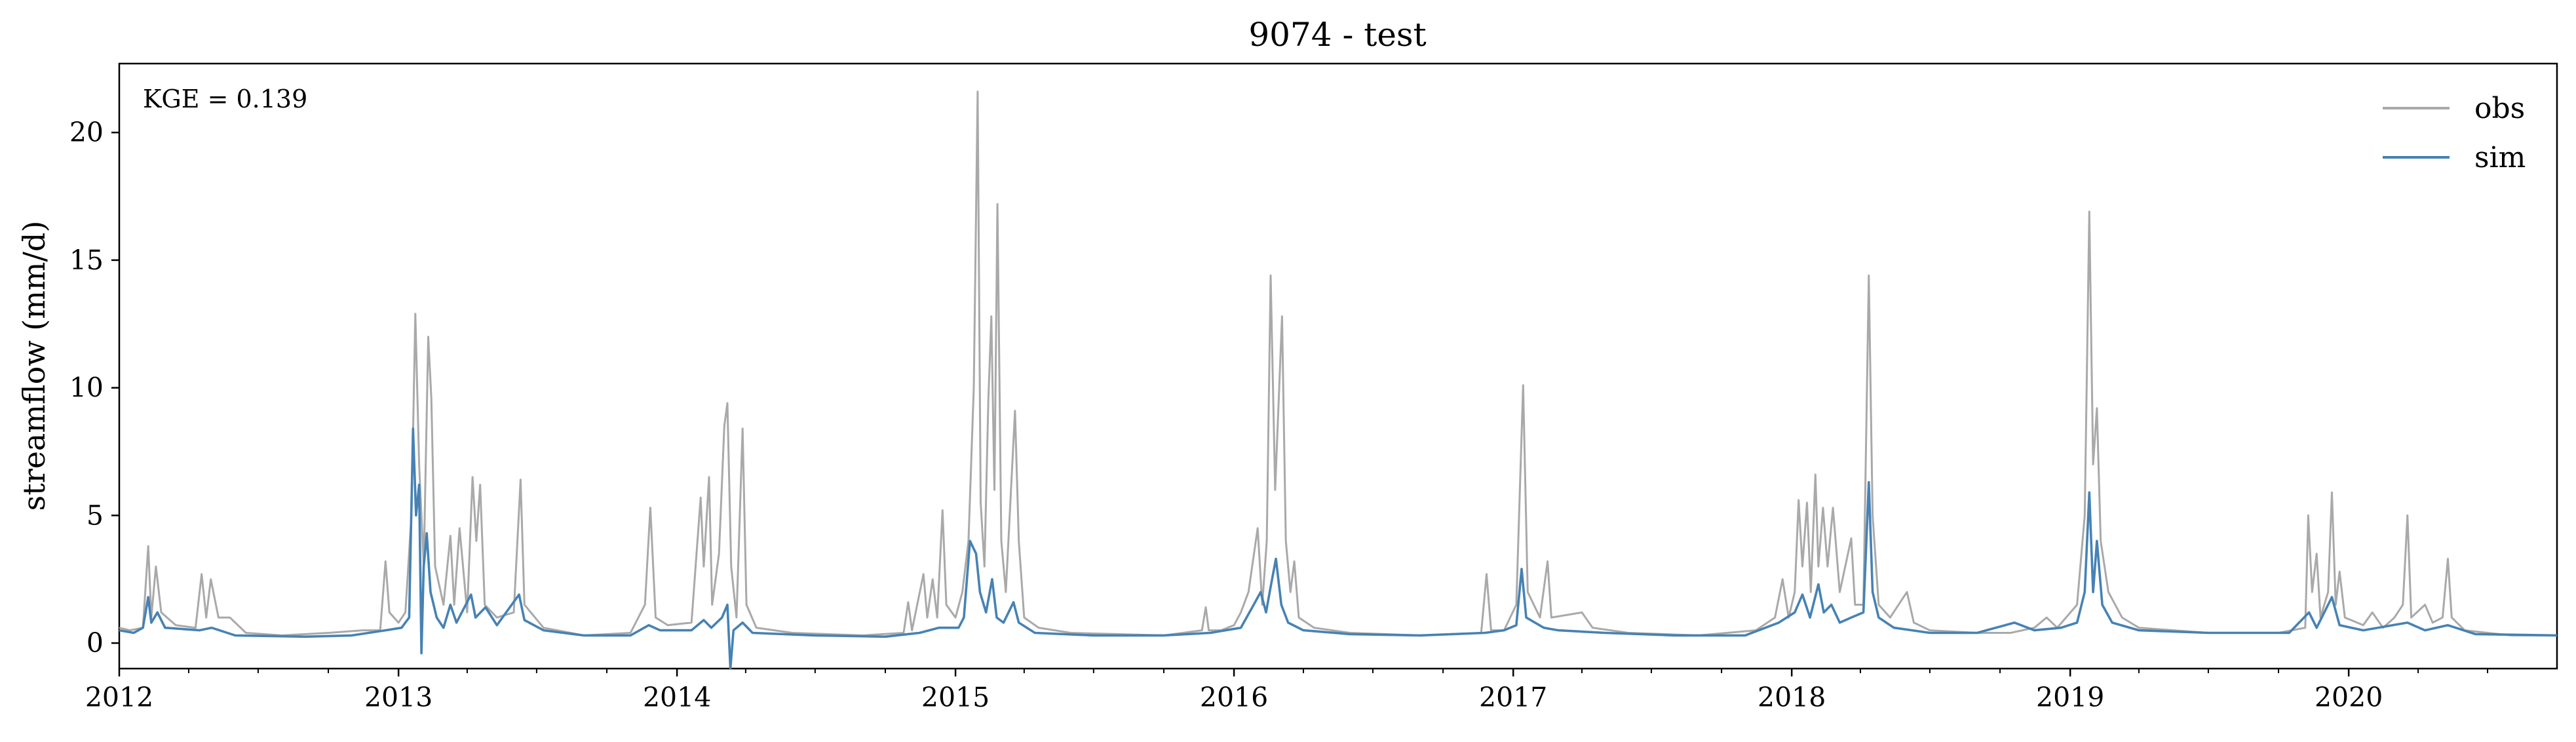 The height and width of the screenshot is (742, 2576). Describe the element at coordinates (95, 643) in the screenshot. I see `y-tick-label: 0` at that location.